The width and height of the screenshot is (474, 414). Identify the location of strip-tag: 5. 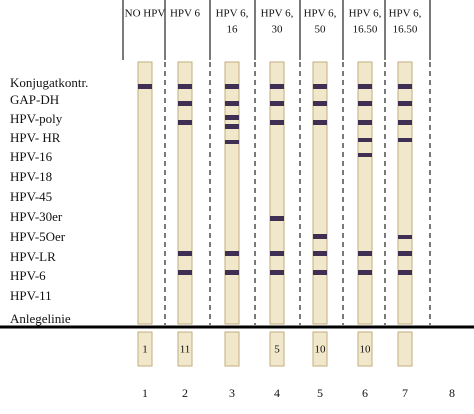
(277, 350).